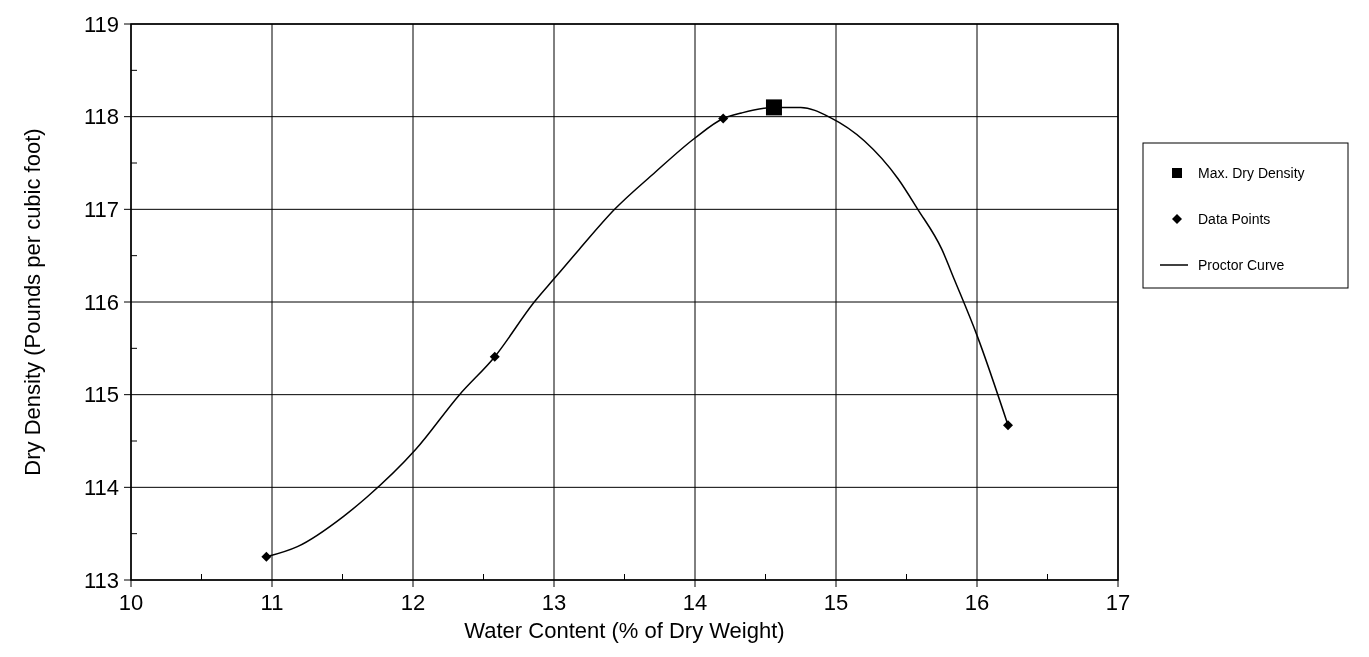 The width and height of the screenshot is (1369, 657). Describe the element at coordinates (101, 117) in the screenshot. I see `y-tick-label: 118` at that location.